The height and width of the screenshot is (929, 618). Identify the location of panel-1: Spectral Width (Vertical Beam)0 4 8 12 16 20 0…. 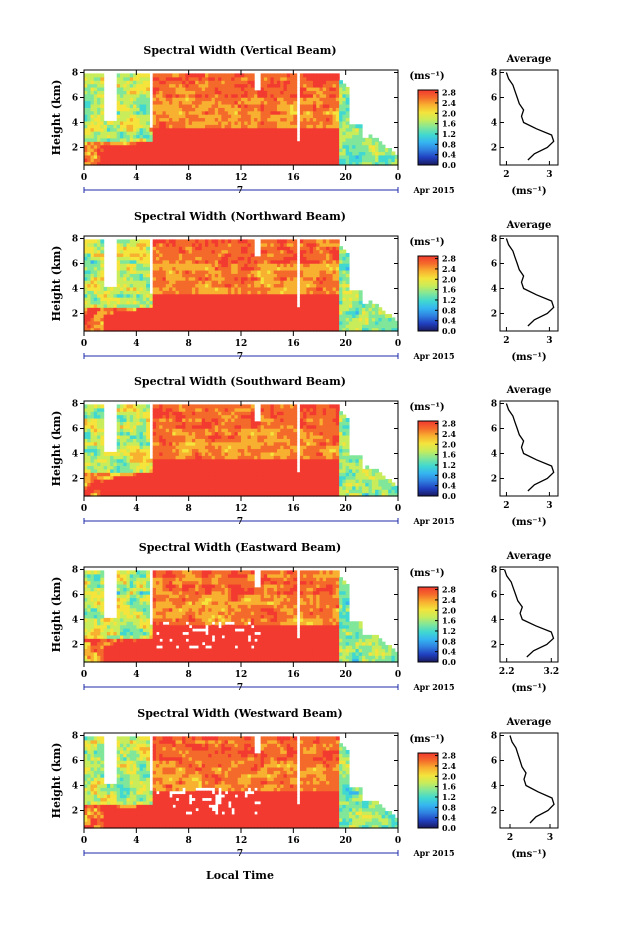
(304, 120).